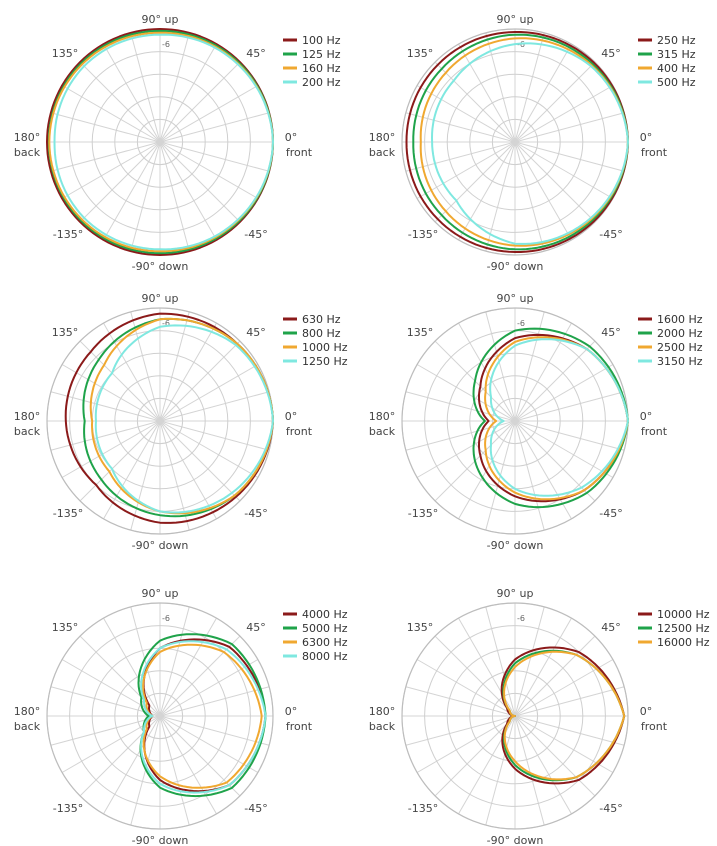  What do you see at coordinates (676, 54) in the screenshot?
I see `legend-label: 315 Hz` at bounding box center [676, 54].